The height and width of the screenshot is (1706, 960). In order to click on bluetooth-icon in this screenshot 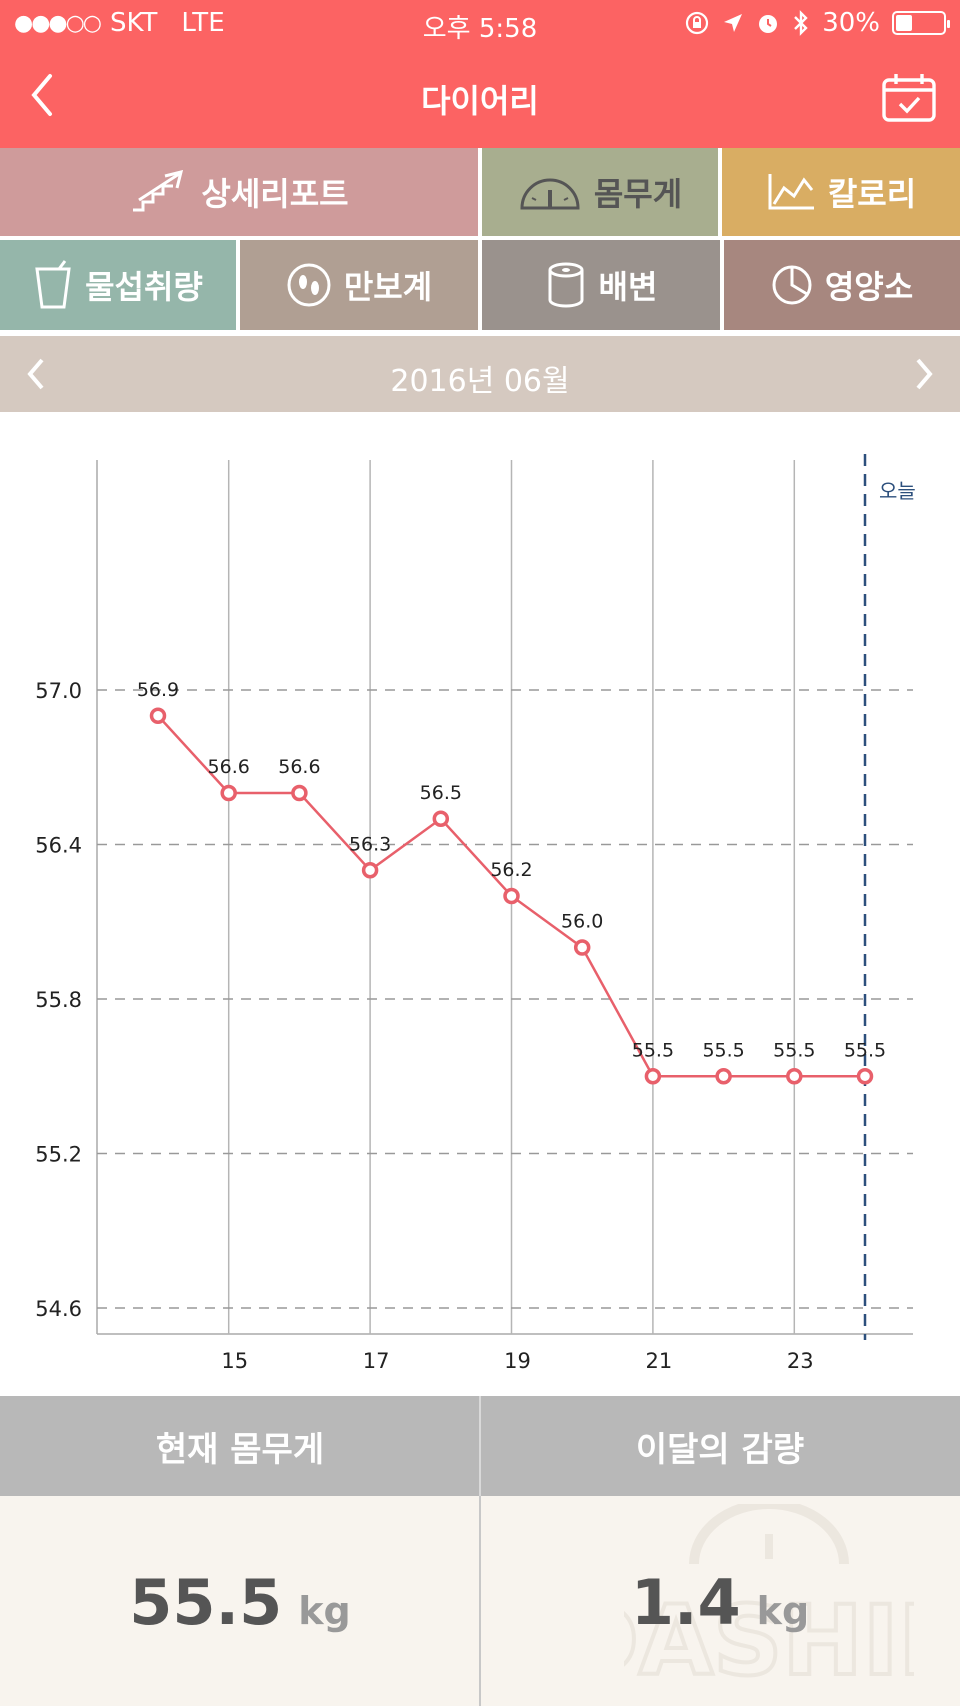, I will do `click(801, 23)`.